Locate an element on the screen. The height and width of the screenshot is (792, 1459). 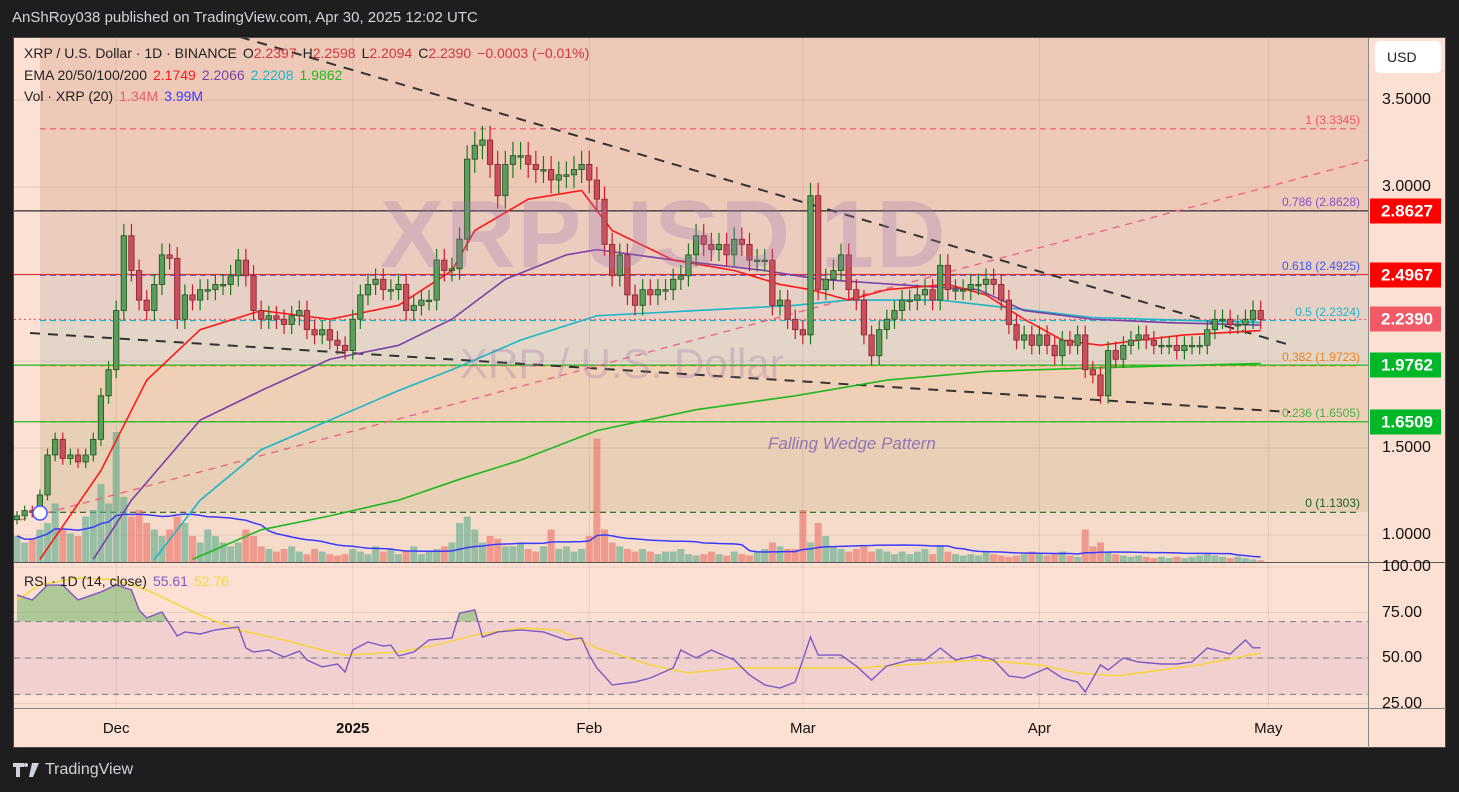
rsi-tick: 75.00 is located at coordinates (1402, 612).